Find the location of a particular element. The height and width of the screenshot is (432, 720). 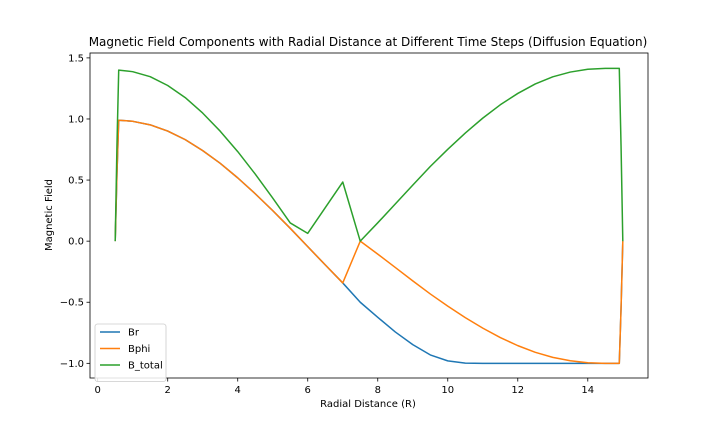

y-tick-label: 0.0 is located at coordinates (76, 242).